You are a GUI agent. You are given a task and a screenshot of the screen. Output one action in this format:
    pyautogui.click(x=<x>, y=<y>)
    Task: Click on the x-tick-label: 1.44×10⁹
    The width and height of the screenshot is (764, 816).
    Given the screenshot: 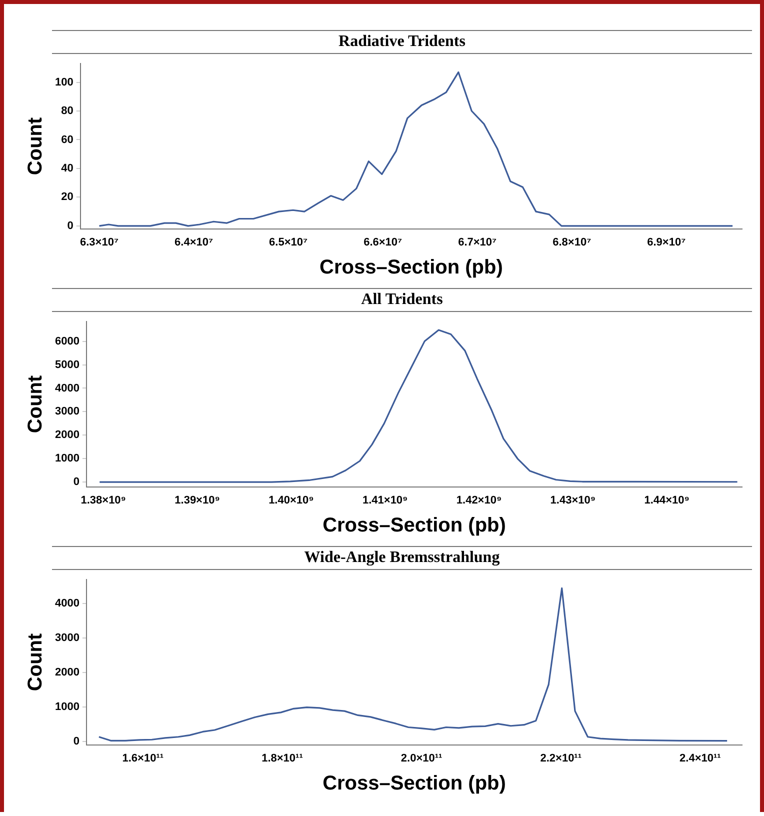 What is the action you would take?
    pyautogui.click(x=667, y=500)
    